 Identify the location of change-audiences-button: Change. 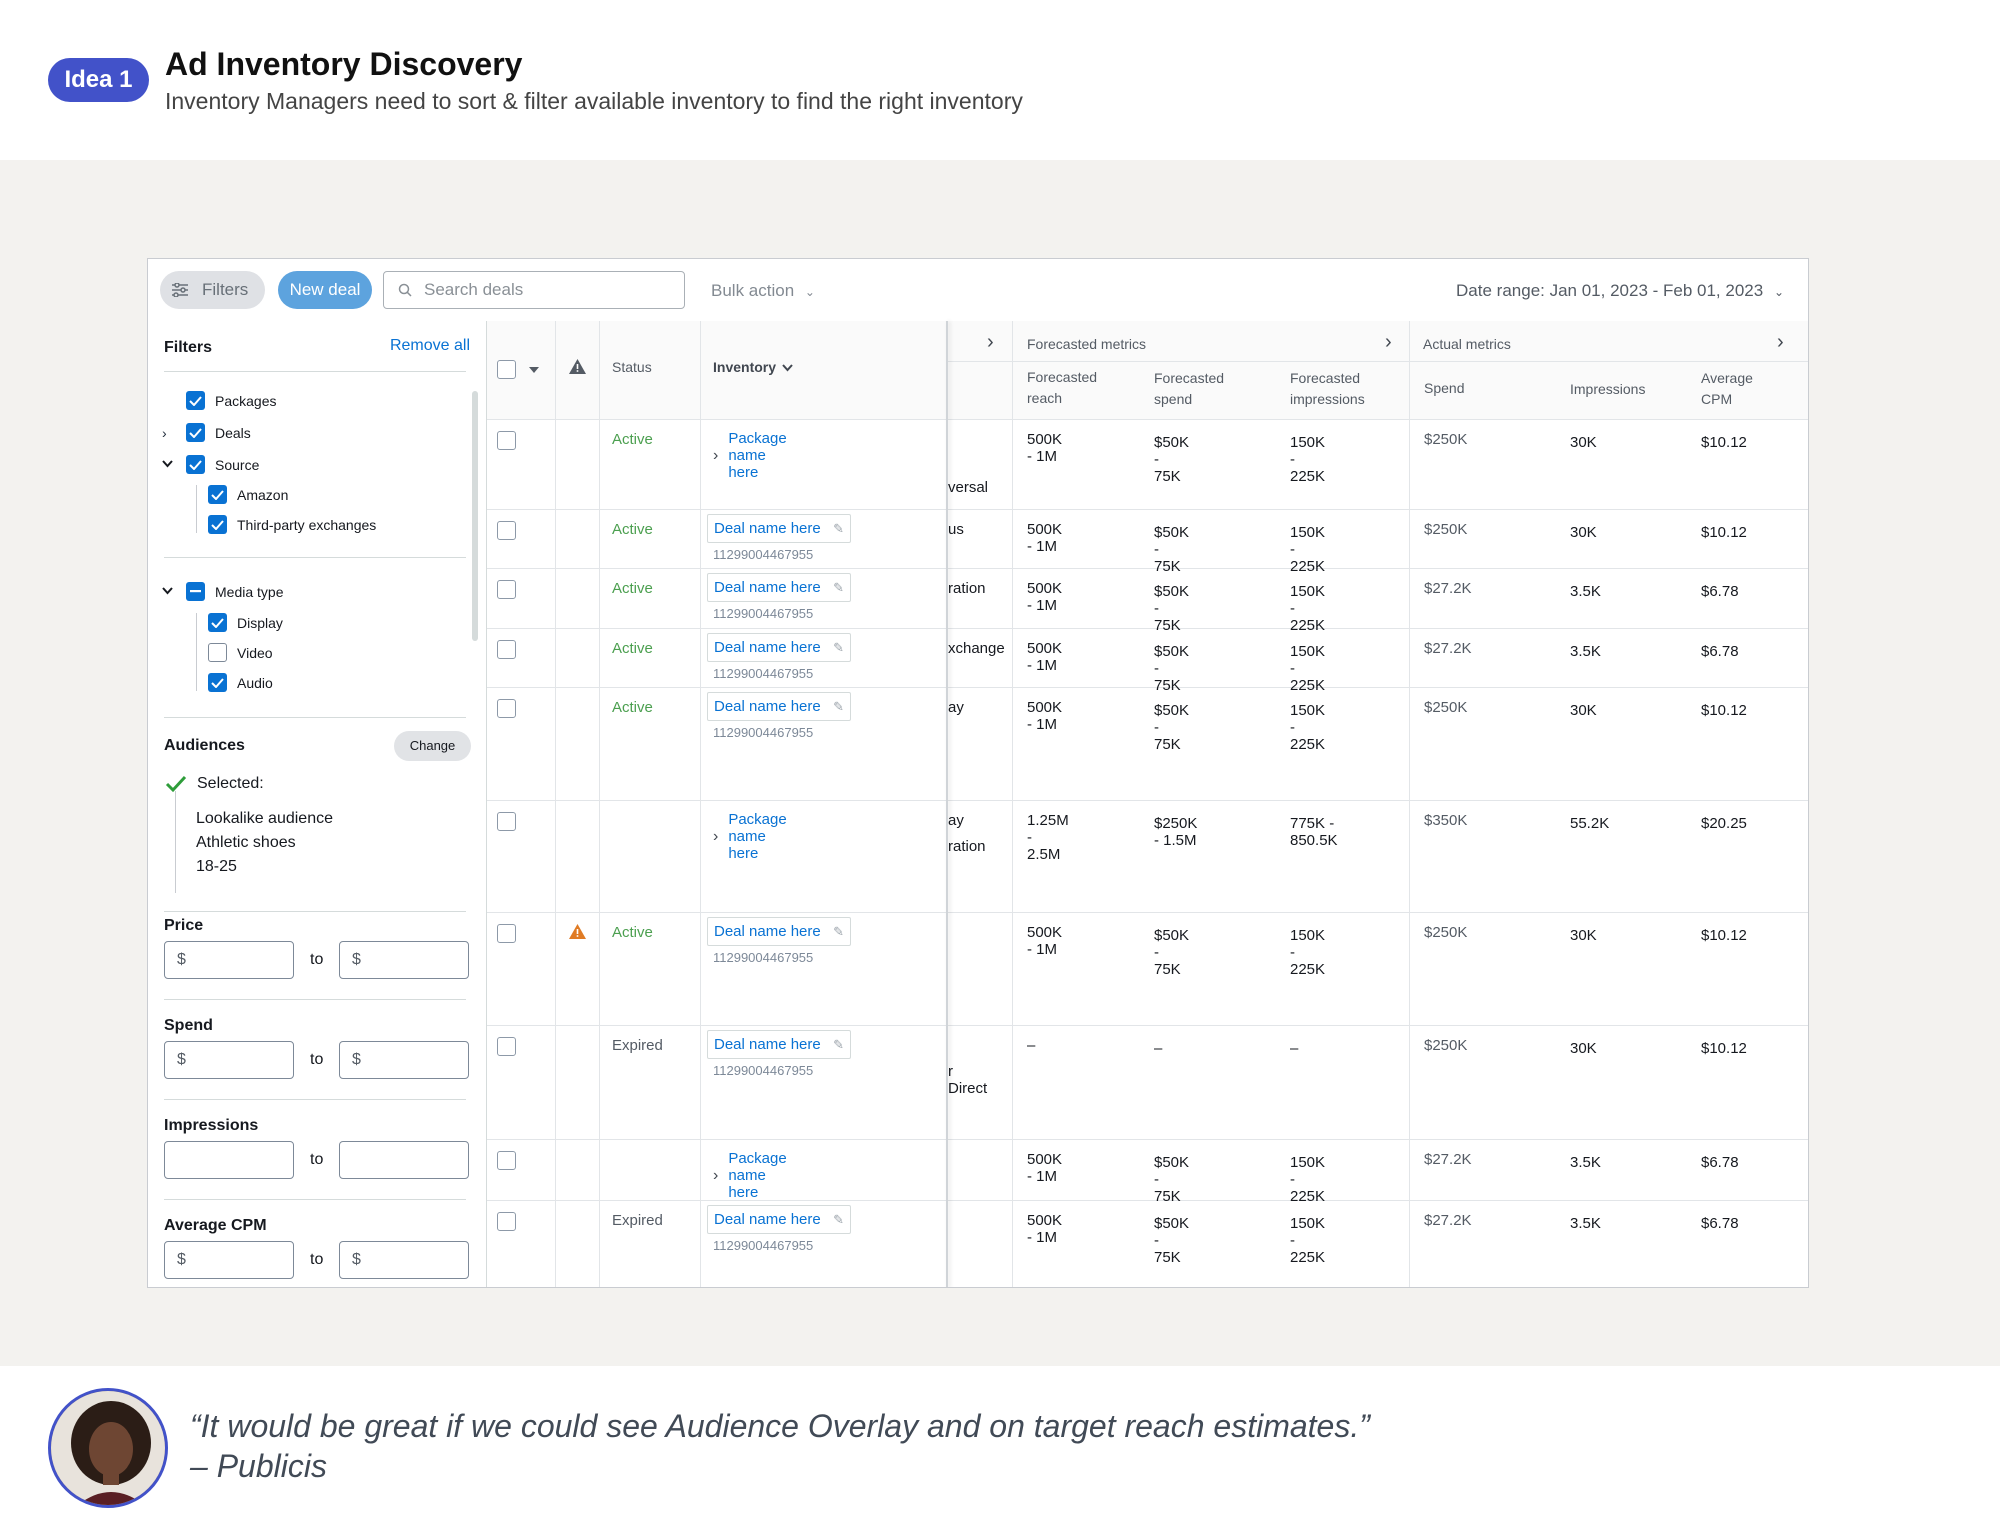
(432, 746).